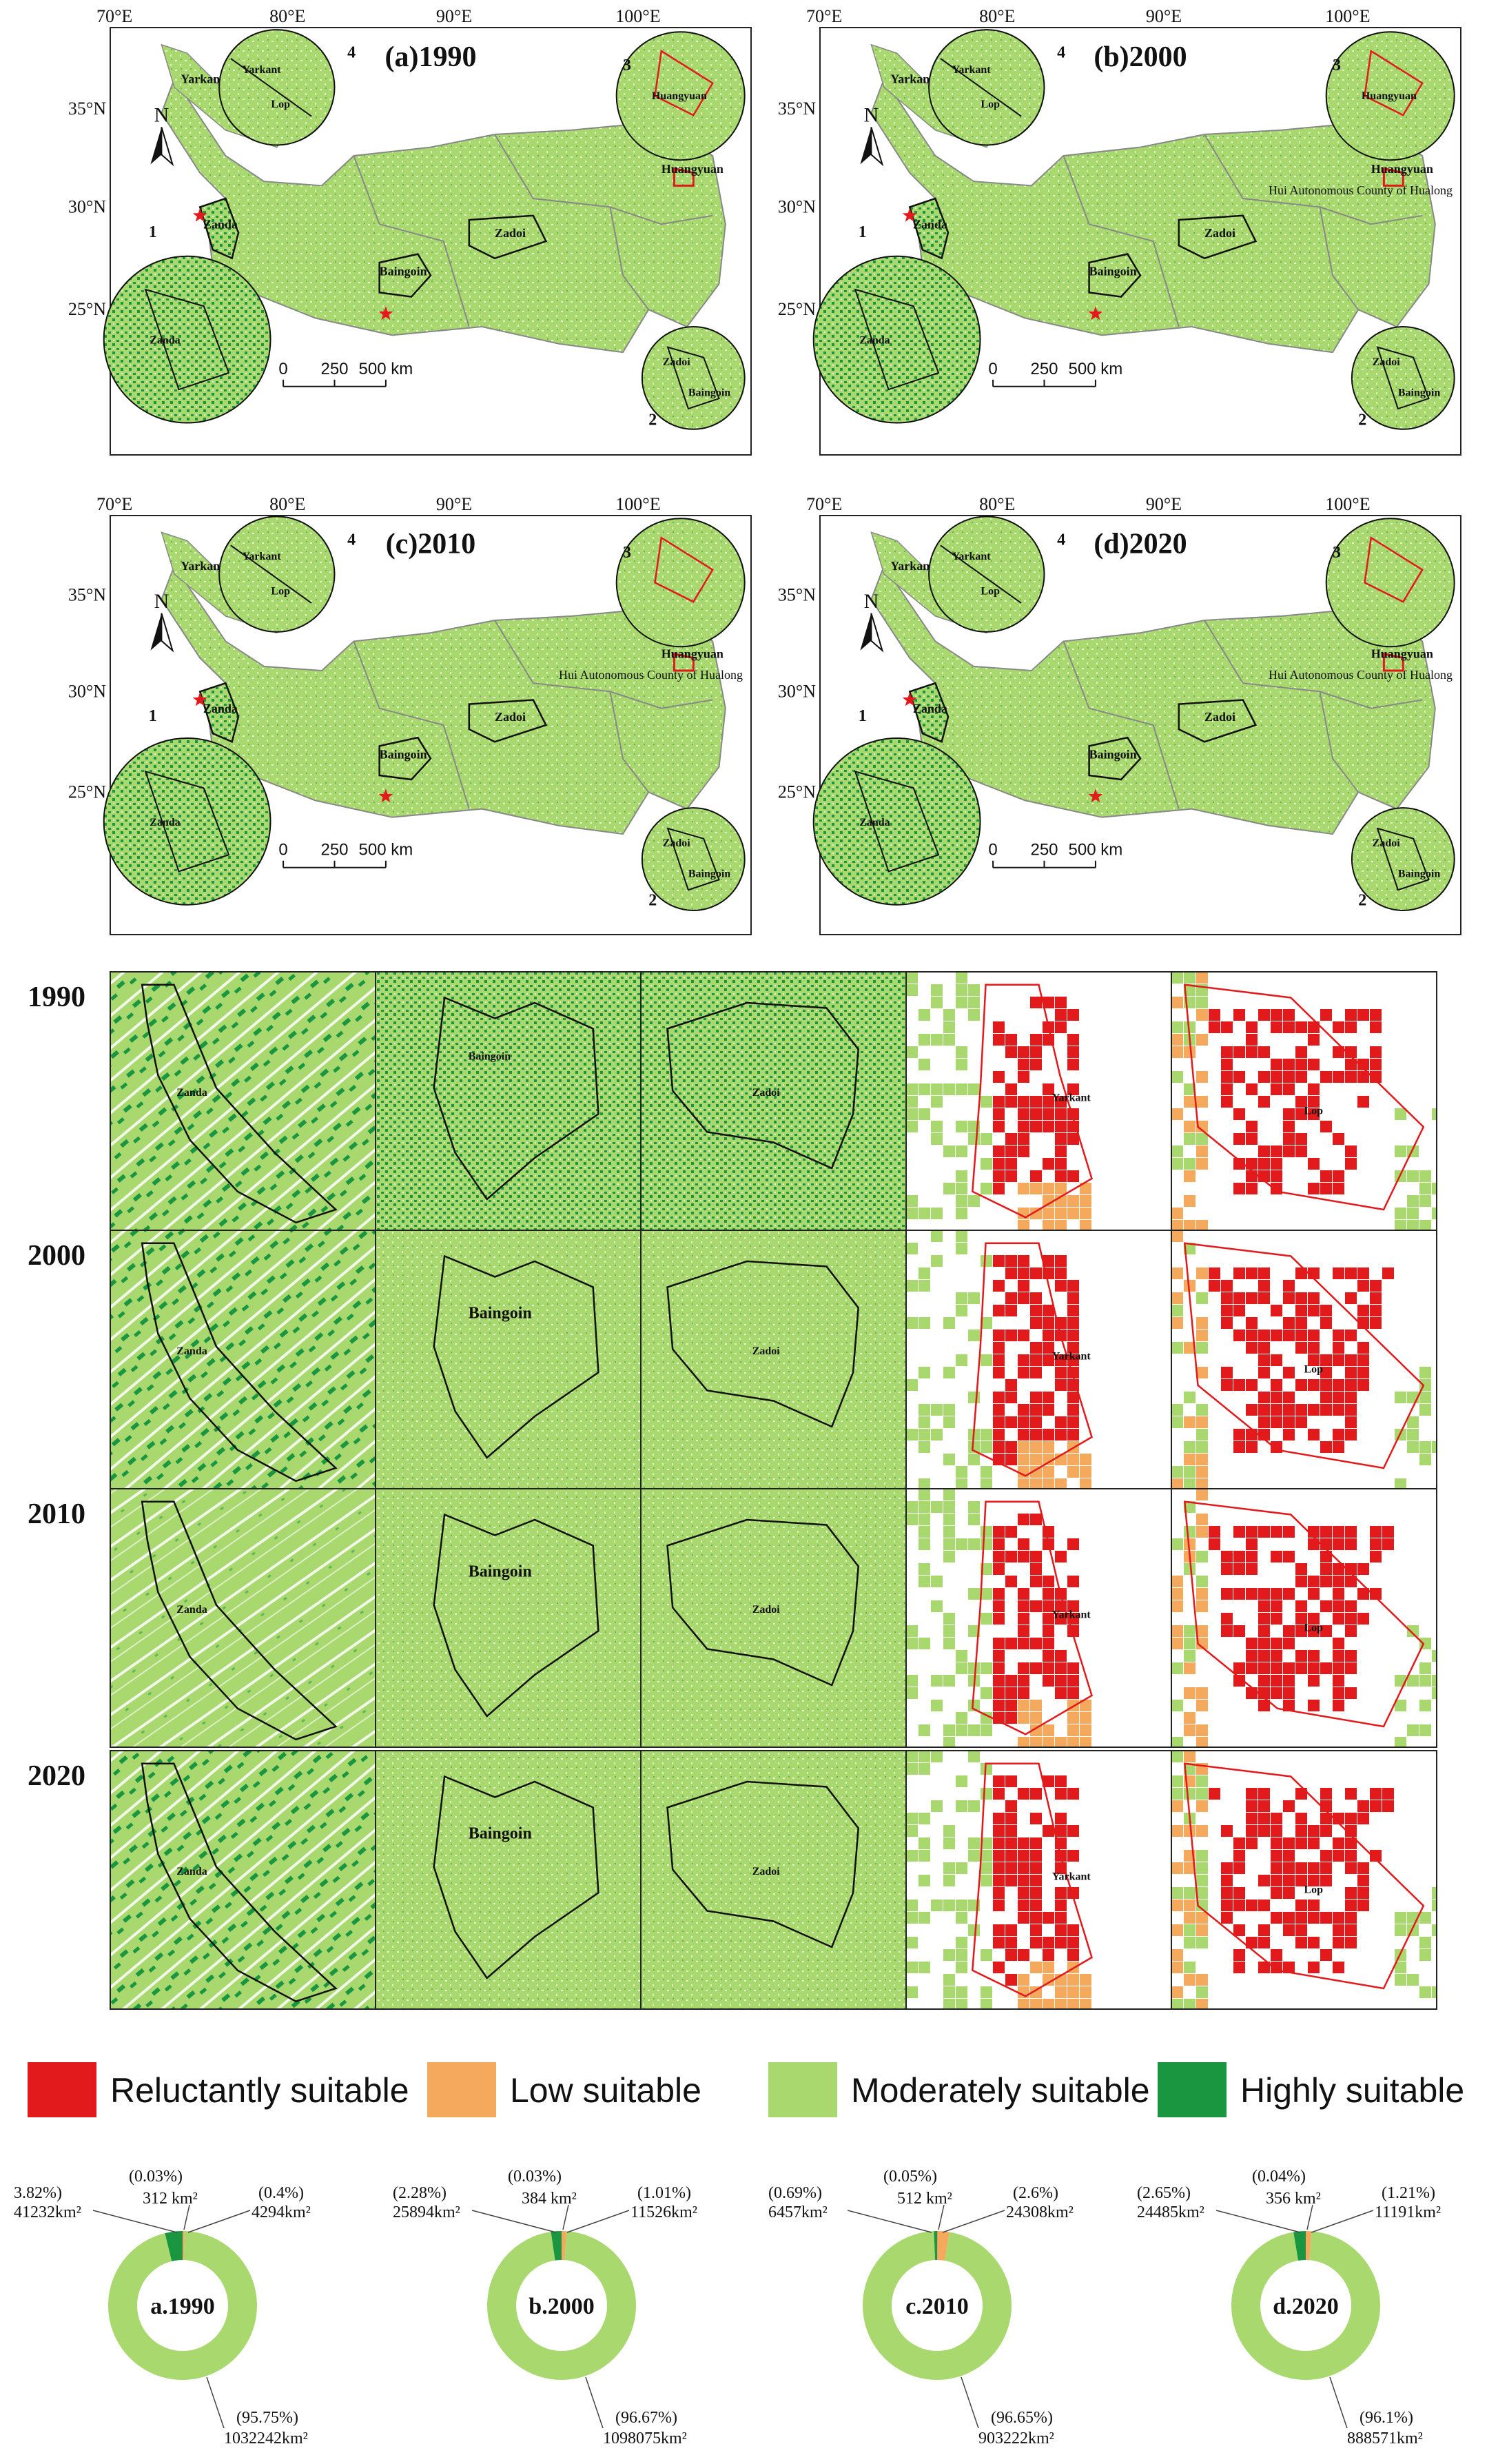 This screenshot has width=1498, height=2464. Describe the element at coordinates (1304, 1359) in the screenshot. I see `detail-panel-lop-2000: Lop` at that location.